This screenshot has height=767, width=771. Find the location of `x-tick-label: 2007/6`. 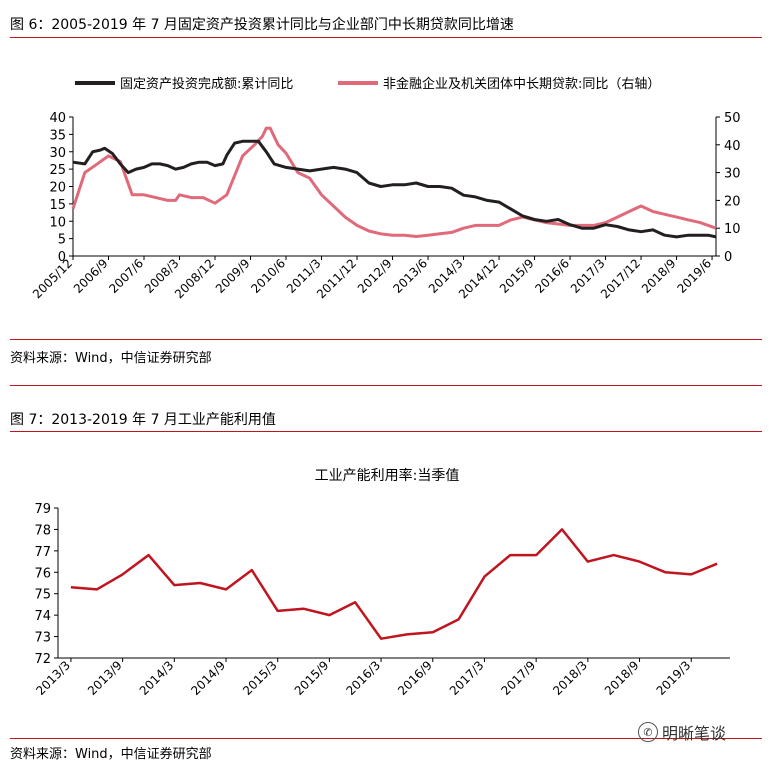

x-tick-label: 2007/6 is located at coordinates (126, 276).